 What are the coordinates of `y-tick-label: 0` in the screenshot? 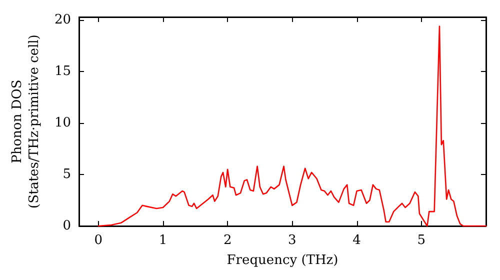 It's located at (66, 226).